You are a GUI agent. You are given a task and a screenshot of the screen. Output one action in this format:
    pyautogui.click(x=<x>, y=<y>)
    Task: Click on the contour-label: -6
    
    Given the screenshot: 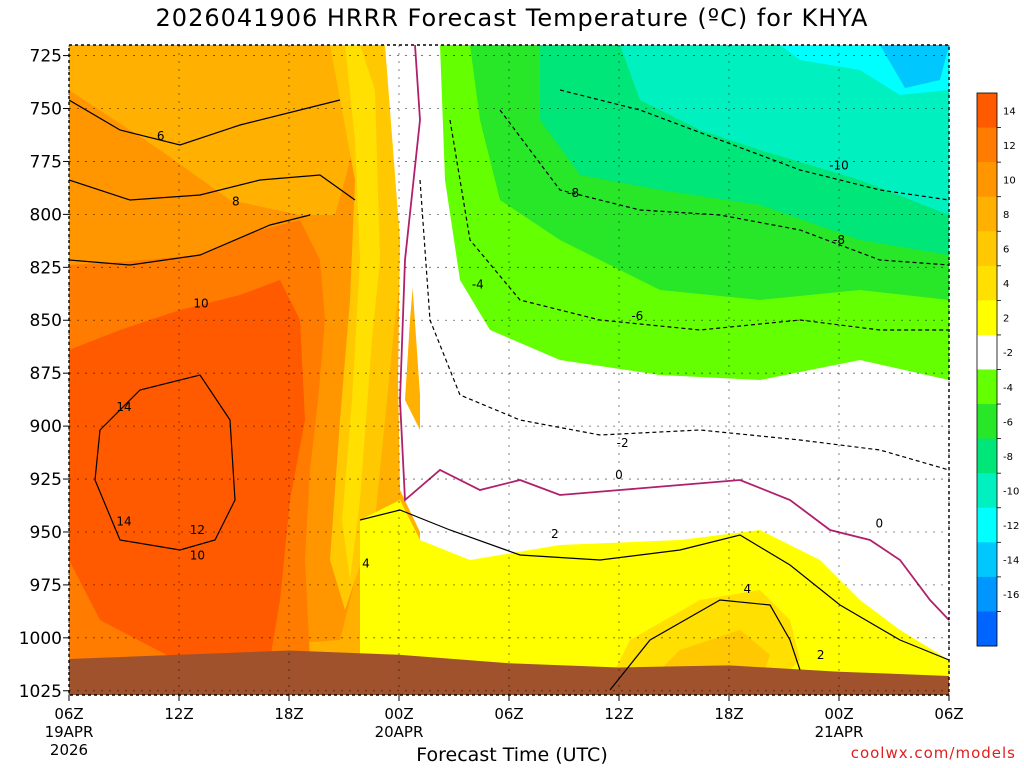 What is the action you would take?
    pyautogui.click(x=637, y=316)
    